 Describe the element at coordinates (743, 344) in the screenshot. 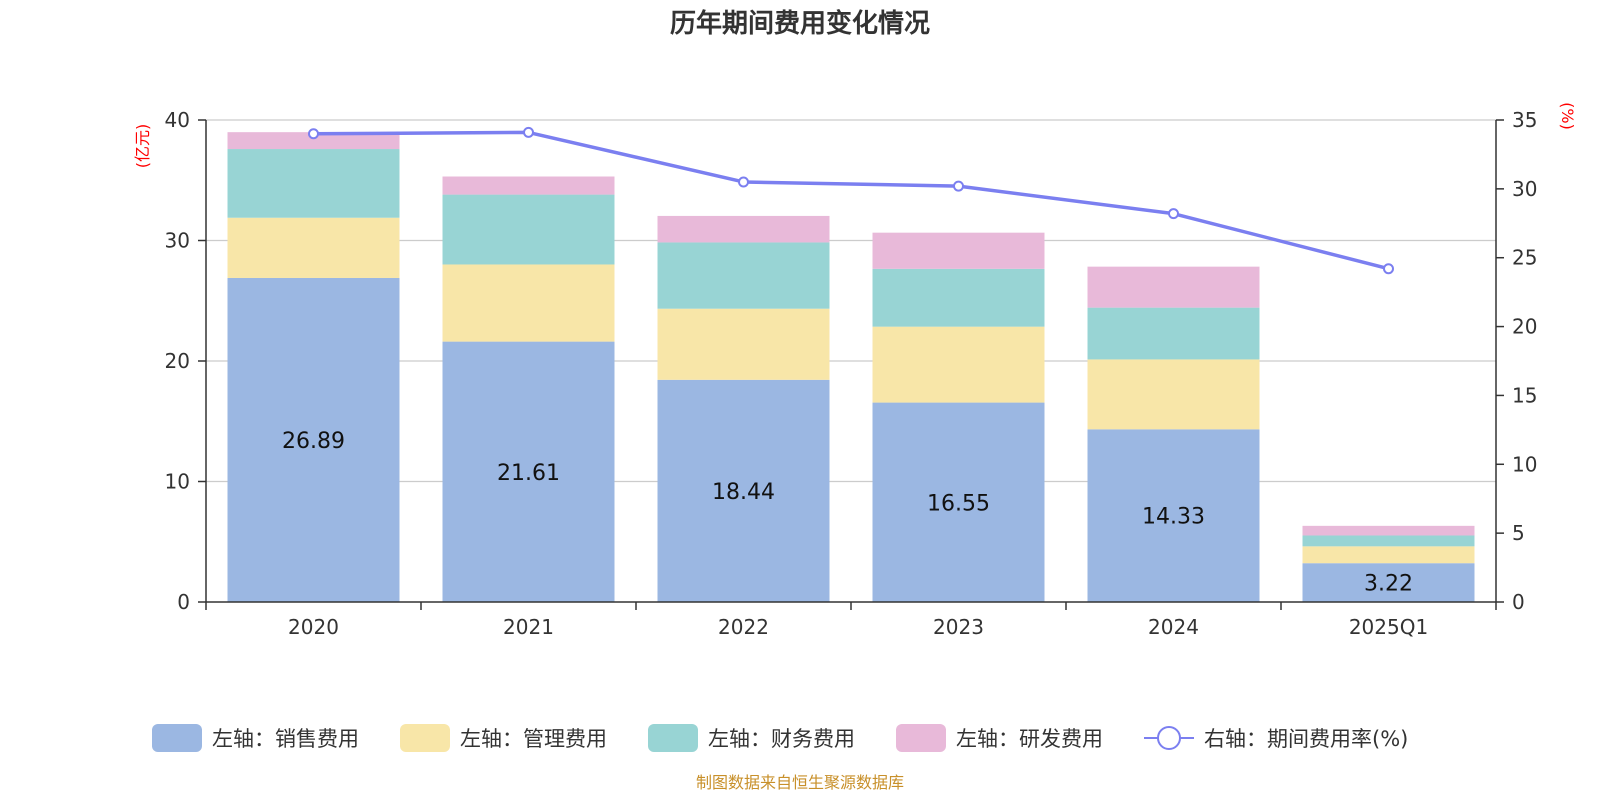

I see `bar-segment-s1-2022` at that location.